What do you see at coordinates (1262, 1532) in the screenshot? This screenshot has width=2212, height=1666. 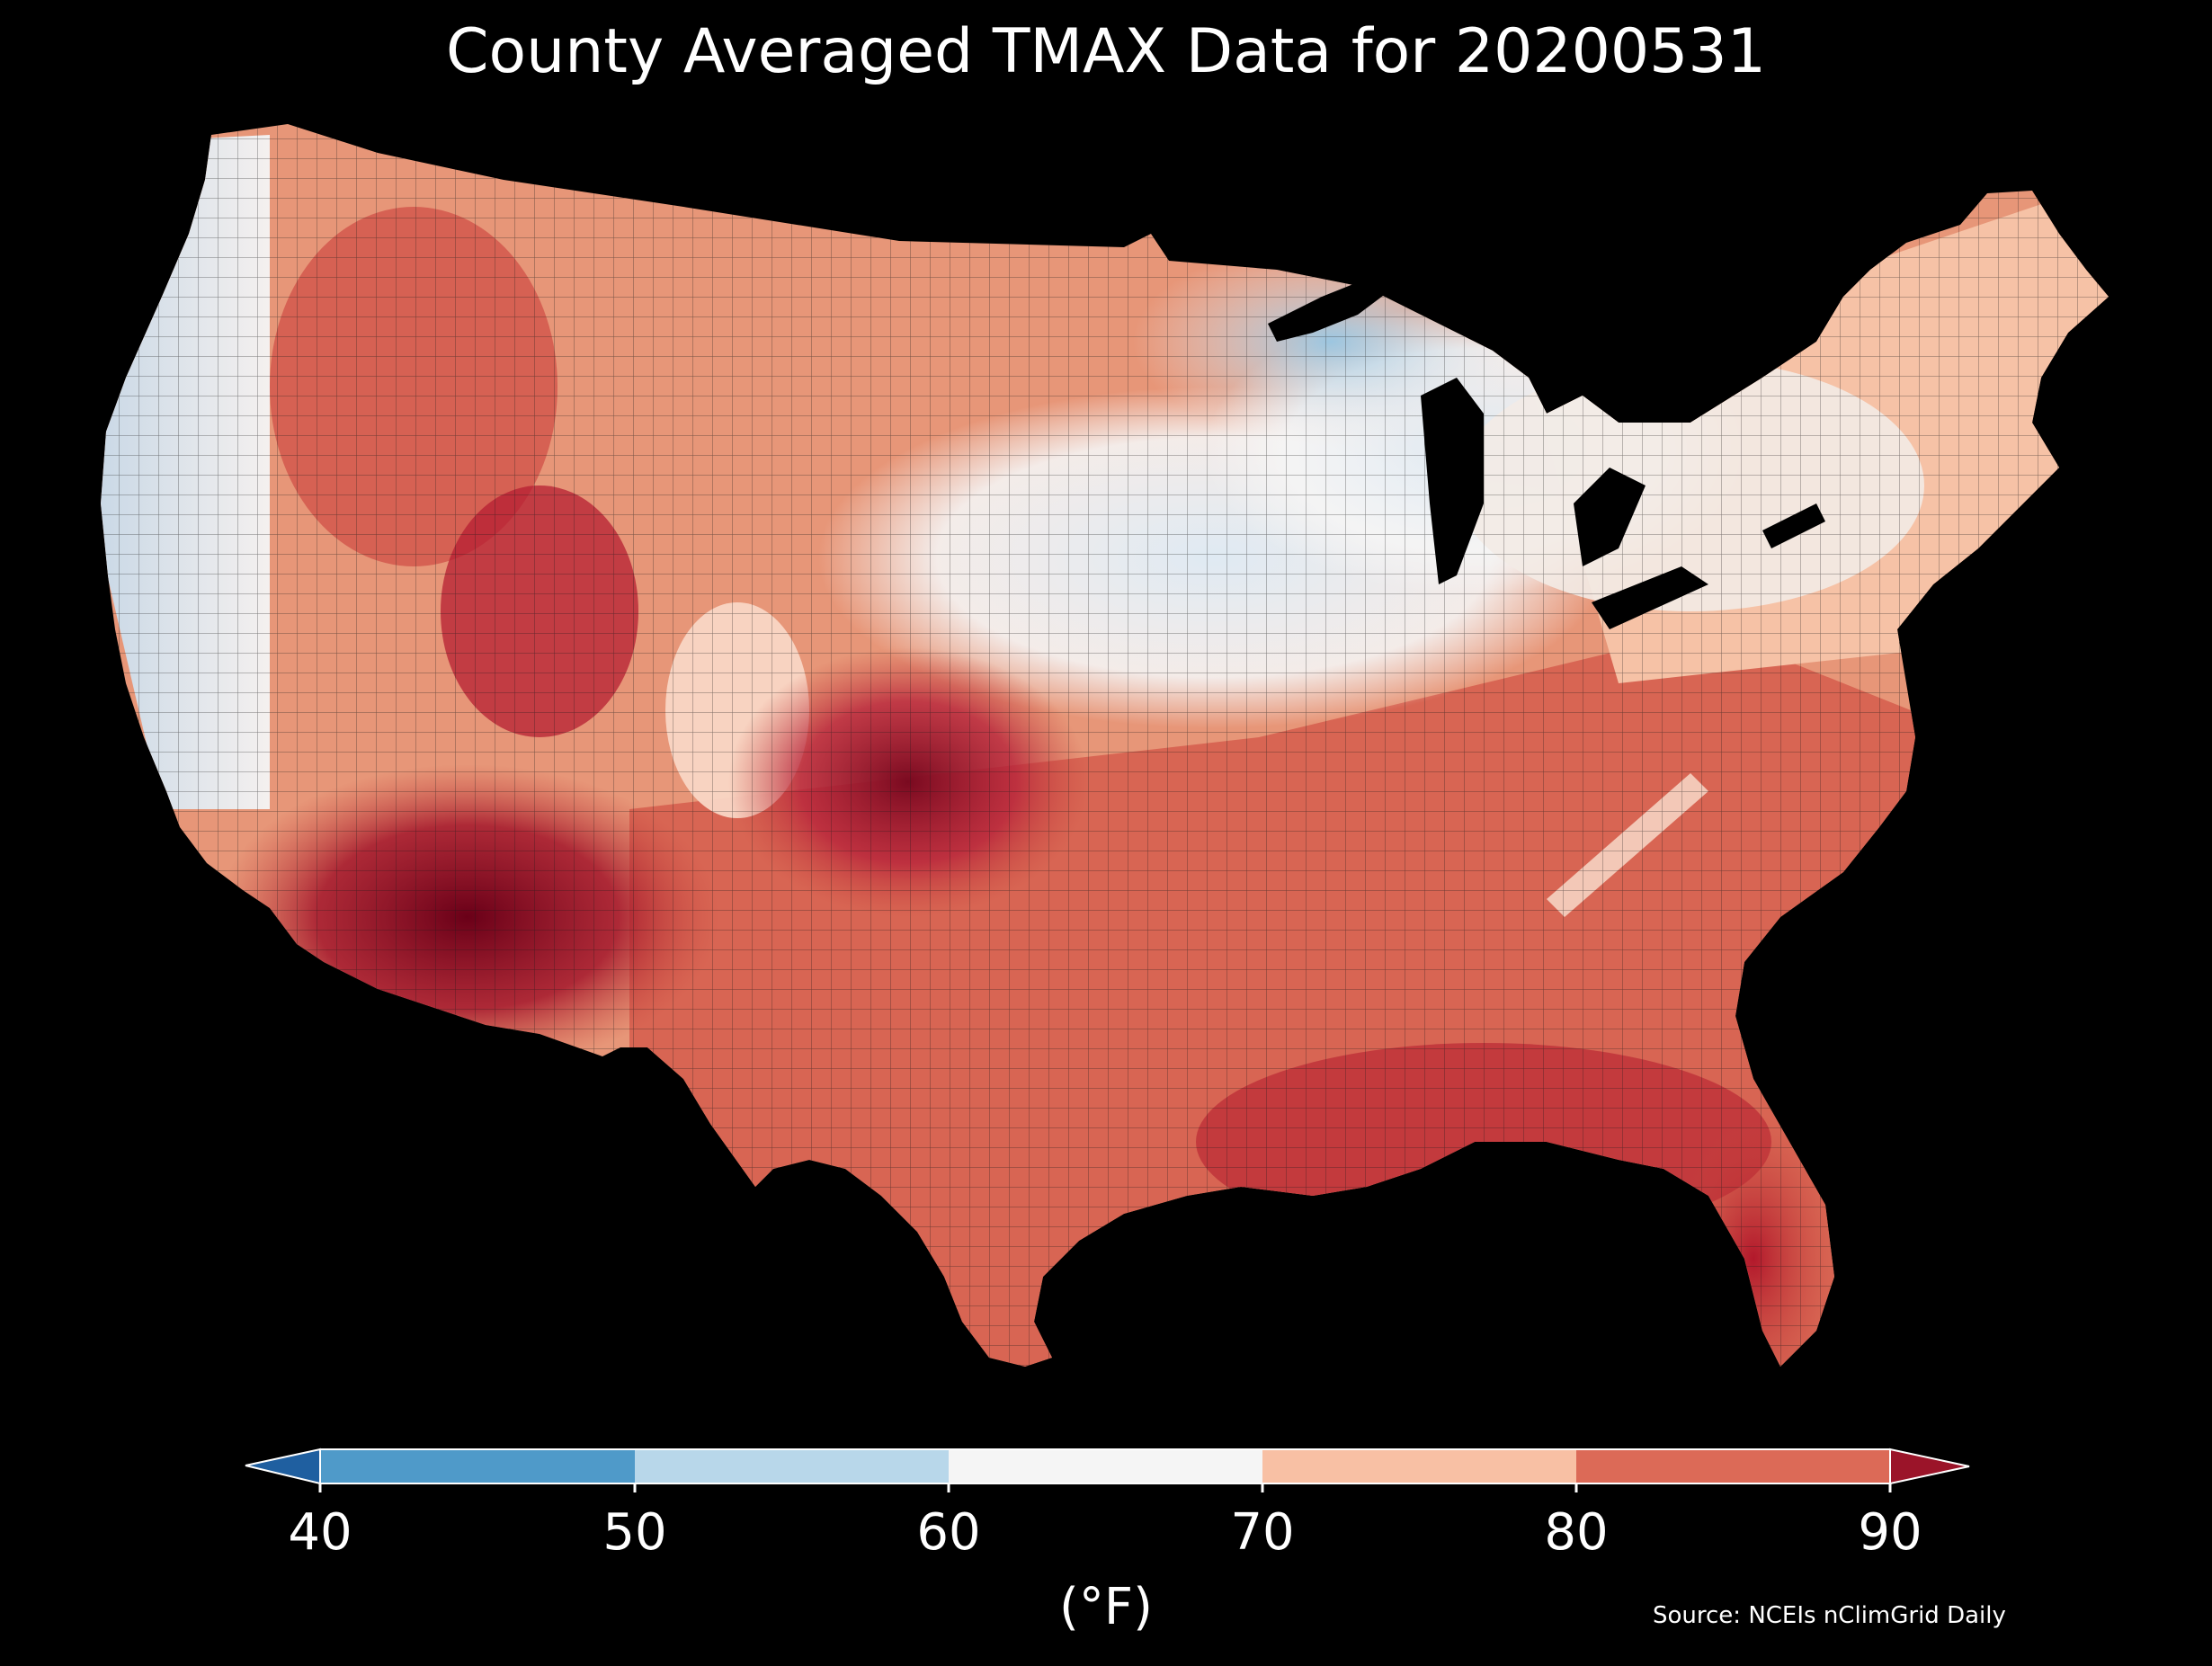 I see `colorbar-tick-70: 70` at bounding box center [1262, 1532].